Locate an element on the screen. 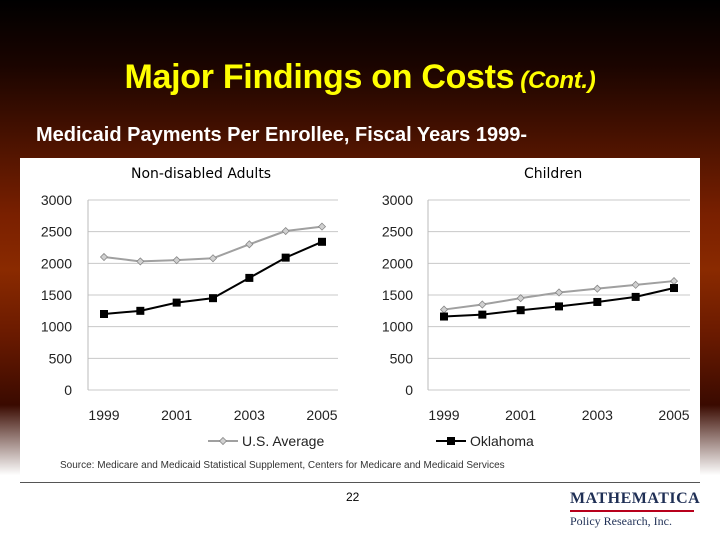  point-children-0-2003 is located at coordinates (597, 288).